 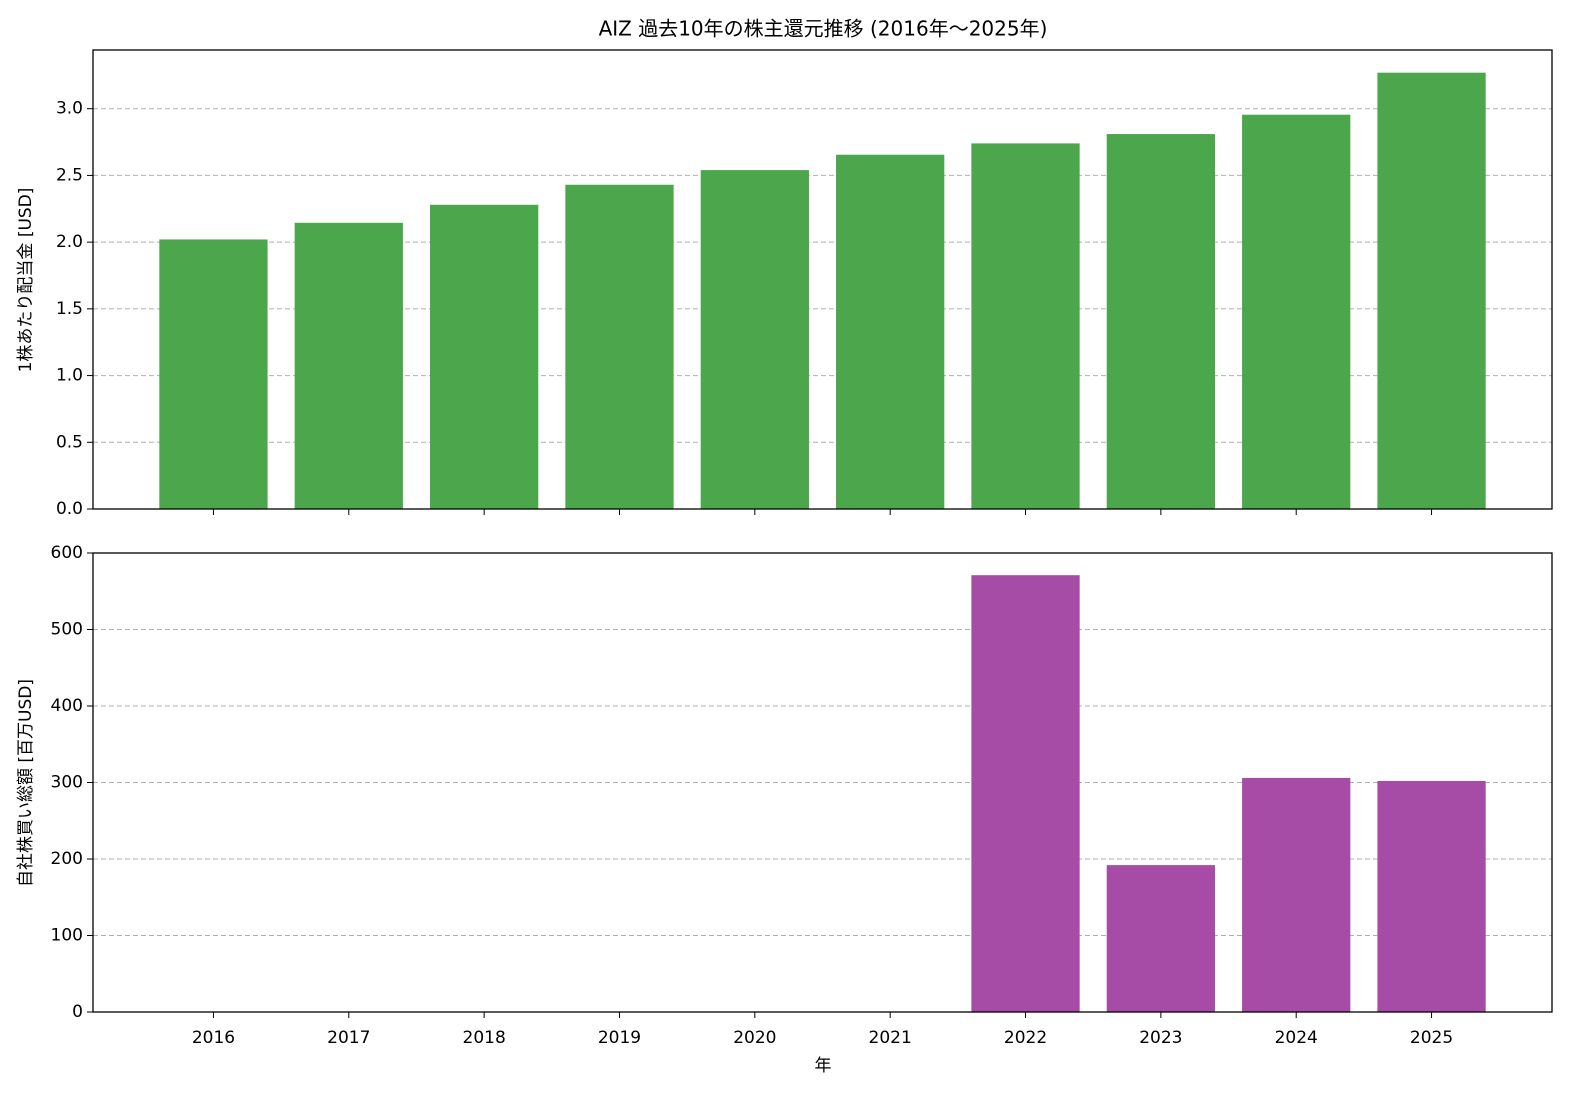 I want to click on y-tick-label: 0.5, so click(x=69, y=442).